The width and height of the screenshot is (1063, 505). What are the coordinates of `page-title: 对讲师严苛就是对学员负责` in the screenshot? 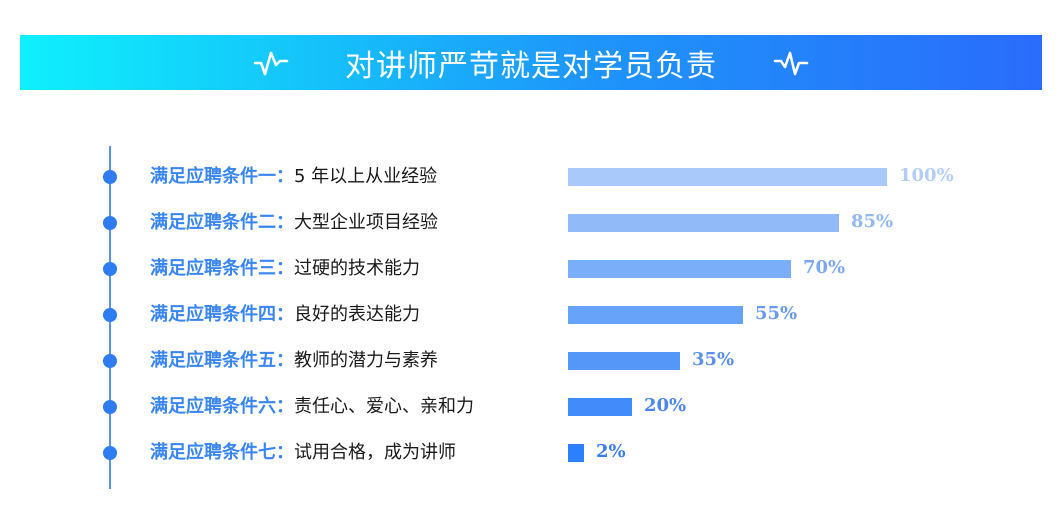 It's located at (531, 66).